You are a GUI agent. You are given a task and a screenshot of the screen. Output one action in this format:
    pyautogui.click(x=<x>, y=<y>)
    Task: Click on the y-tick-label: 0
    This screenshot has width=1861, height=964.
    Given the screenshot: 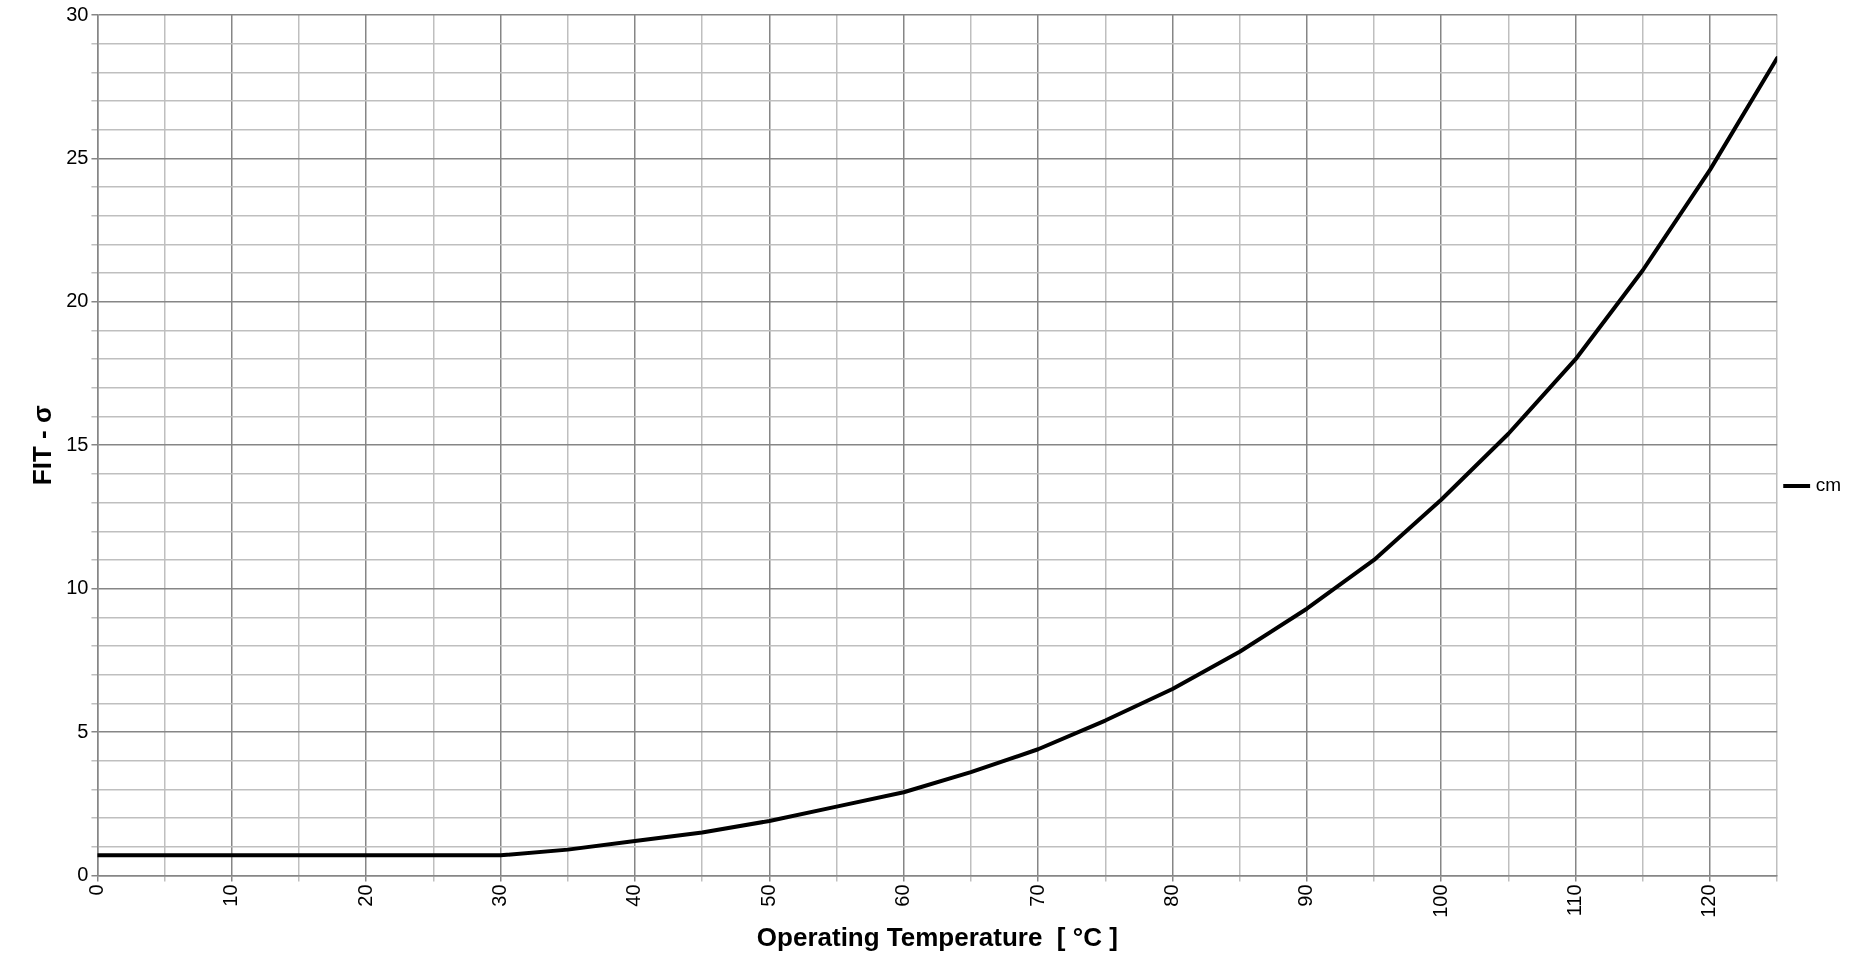 What is the action you would take?
    pyautogui.click(x=83, y=873)
    